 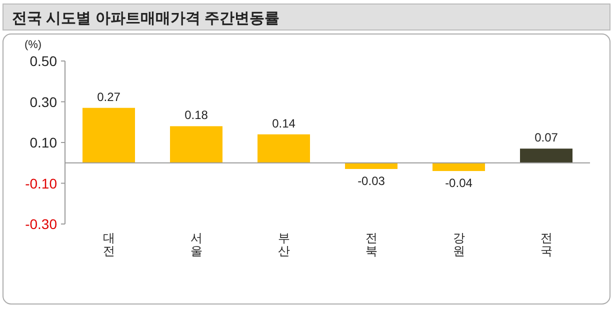 What do you see at coordinates (33, 45) in the screenshot?
I see `y-axis-title: (%)` at bounding box center [33, 45].